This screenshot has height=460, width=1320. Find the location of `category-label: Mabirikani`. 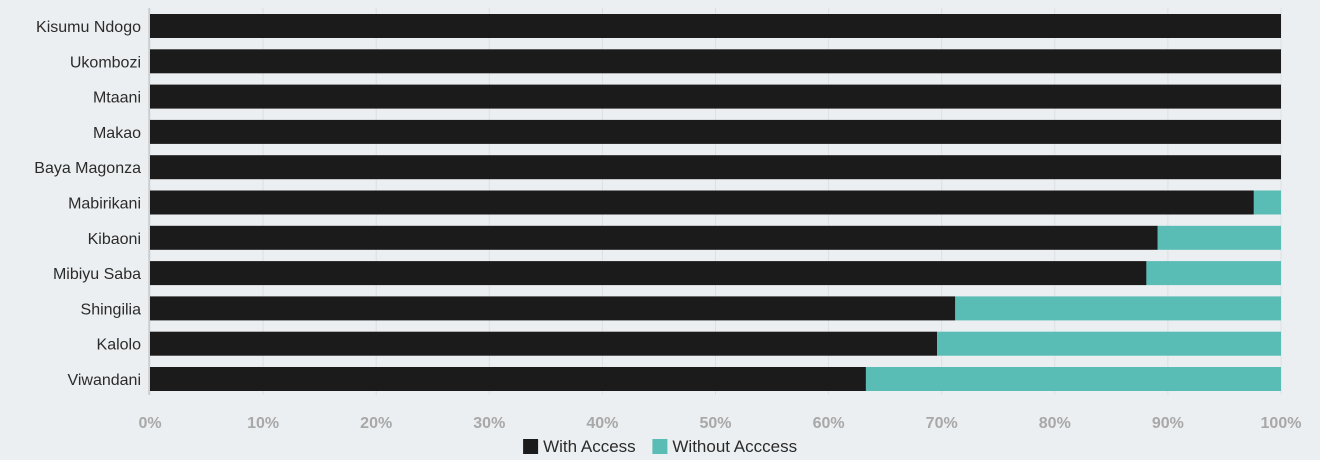

category-label: Mabirikani is located at coordinates (104, 204).